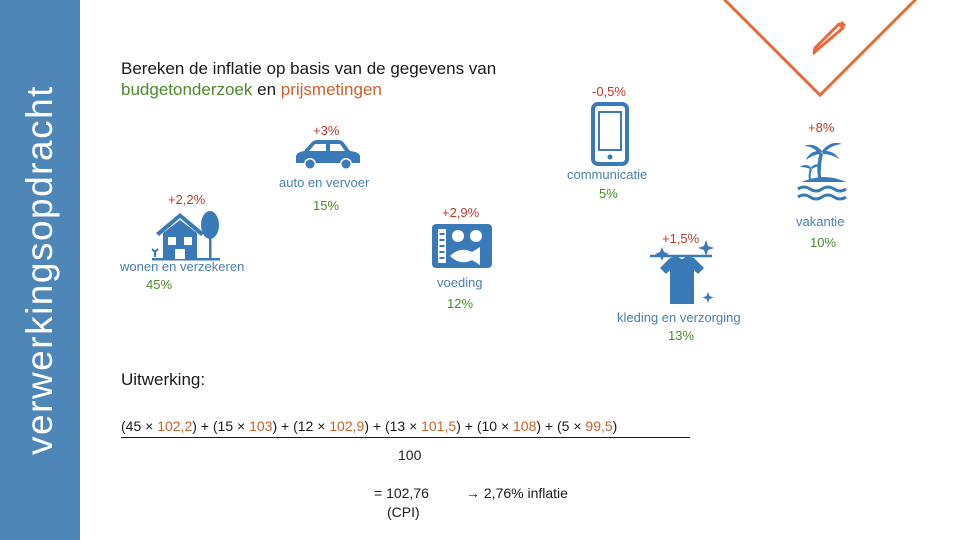 The width and height of the screenshot is (960, 540). I want to click on clothing-icon, so click(682, 272).